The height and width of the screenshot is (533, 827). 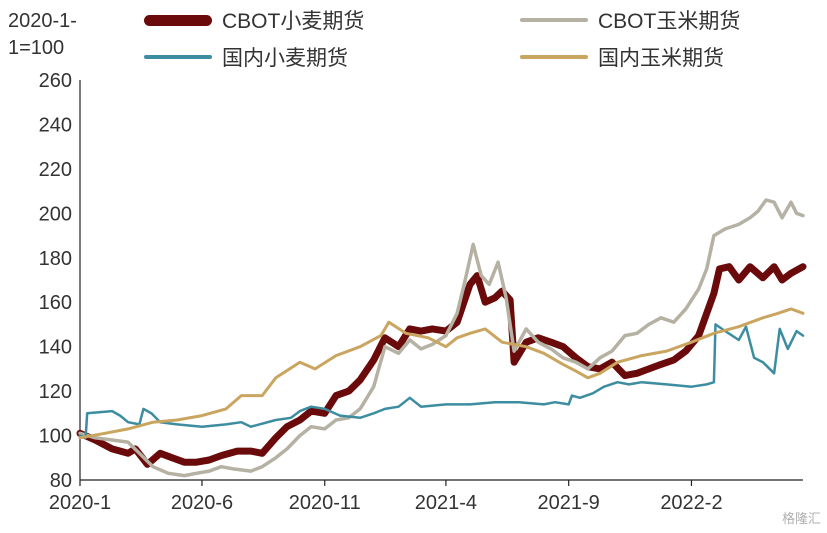 I want to click on legend-label-domestic-wheat: 国内小麦期货, so click(x=285, y=58).